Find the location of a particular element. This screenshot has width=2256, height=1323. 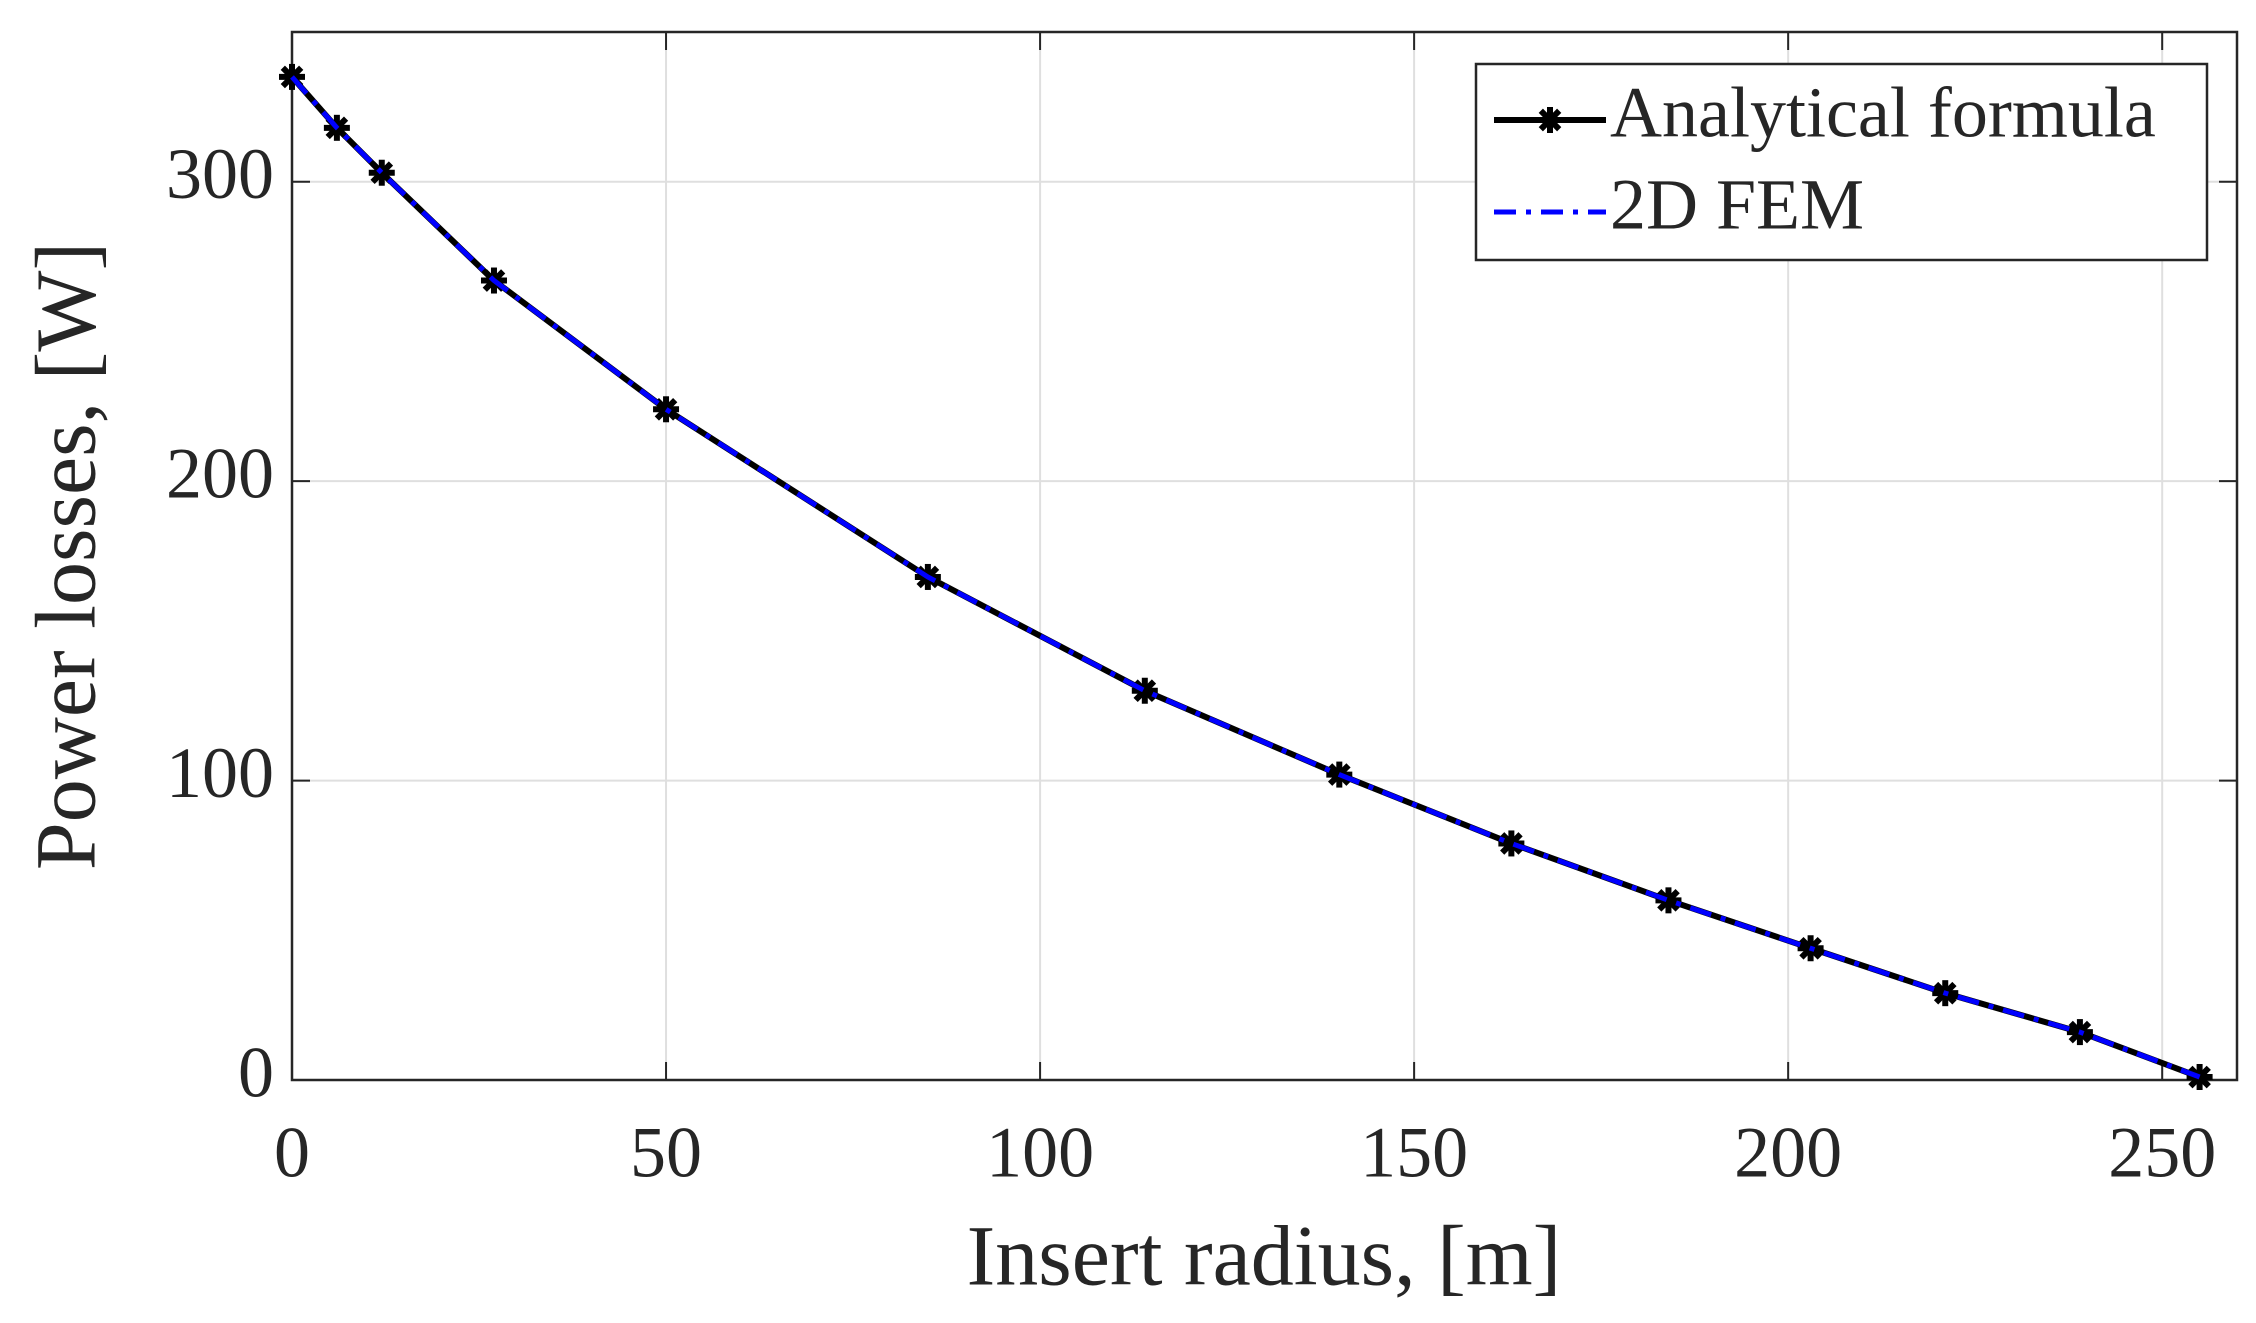

y-tick-label: 100 is located at coordinates (220, 773).